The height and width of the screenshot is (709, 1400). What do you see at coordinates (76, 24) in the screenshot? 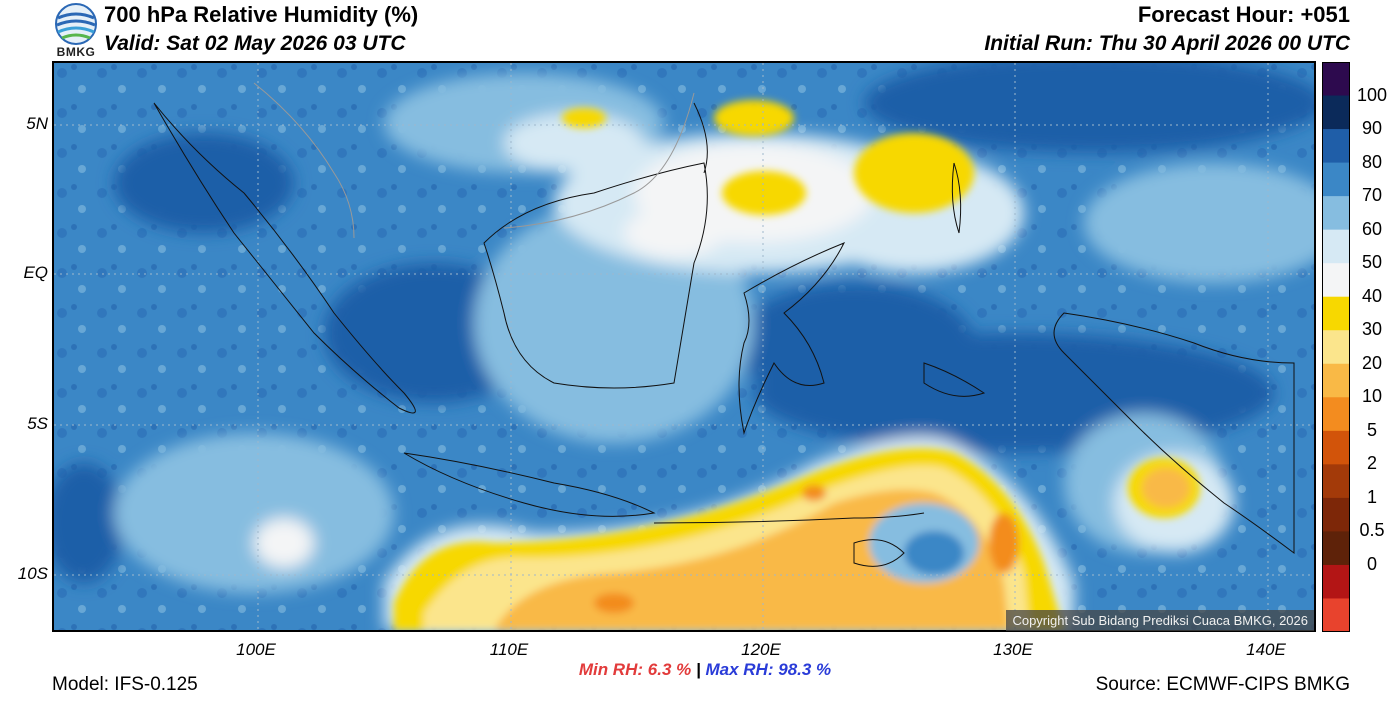
I see `bmkg-logo-icon` at bounding box center [76, 24].